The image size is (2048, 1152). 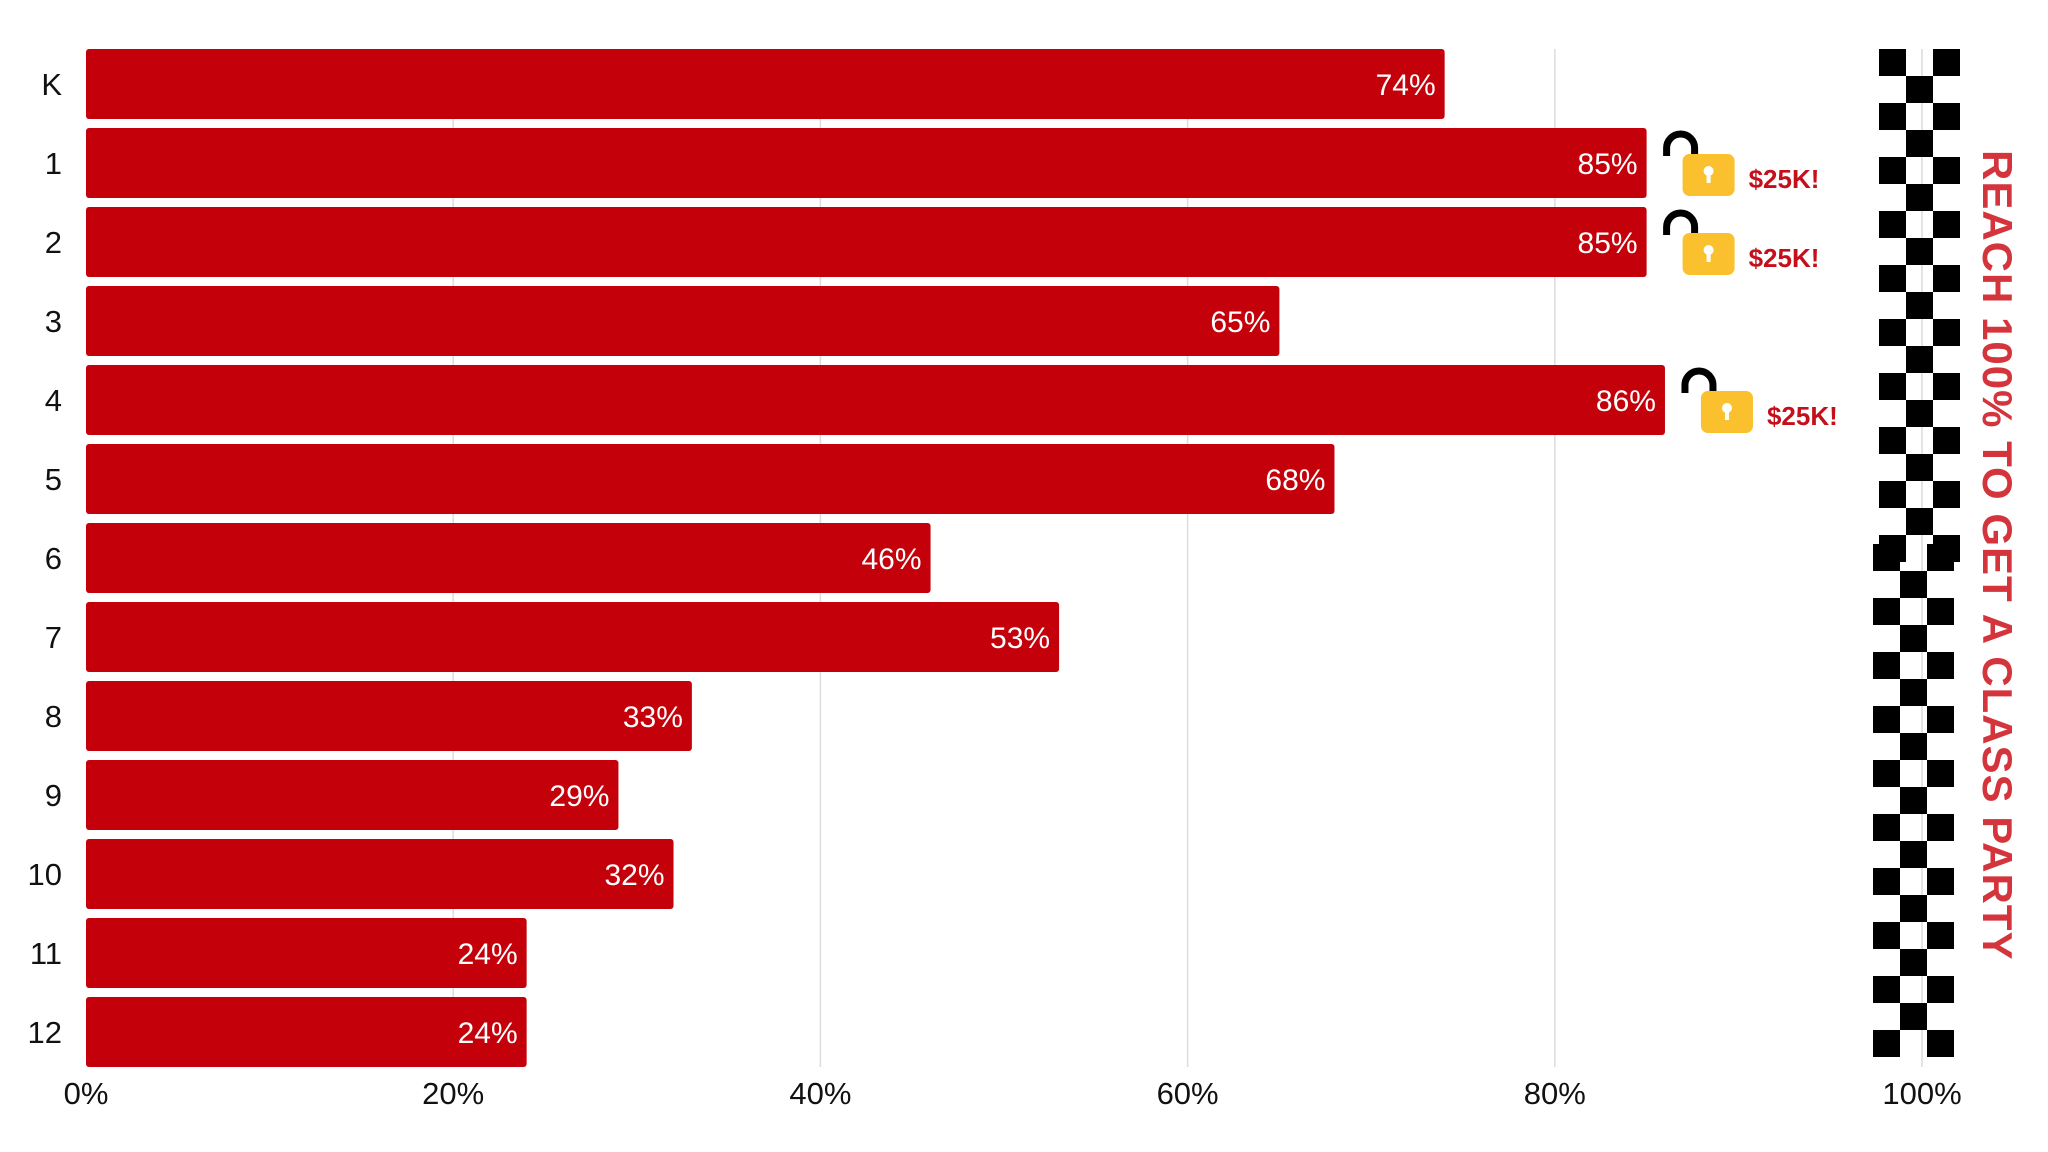 What do you see at coordinates (51, 84) in the screenshot?
I see `y-tick-label: K` at bounding box center [51, 84].